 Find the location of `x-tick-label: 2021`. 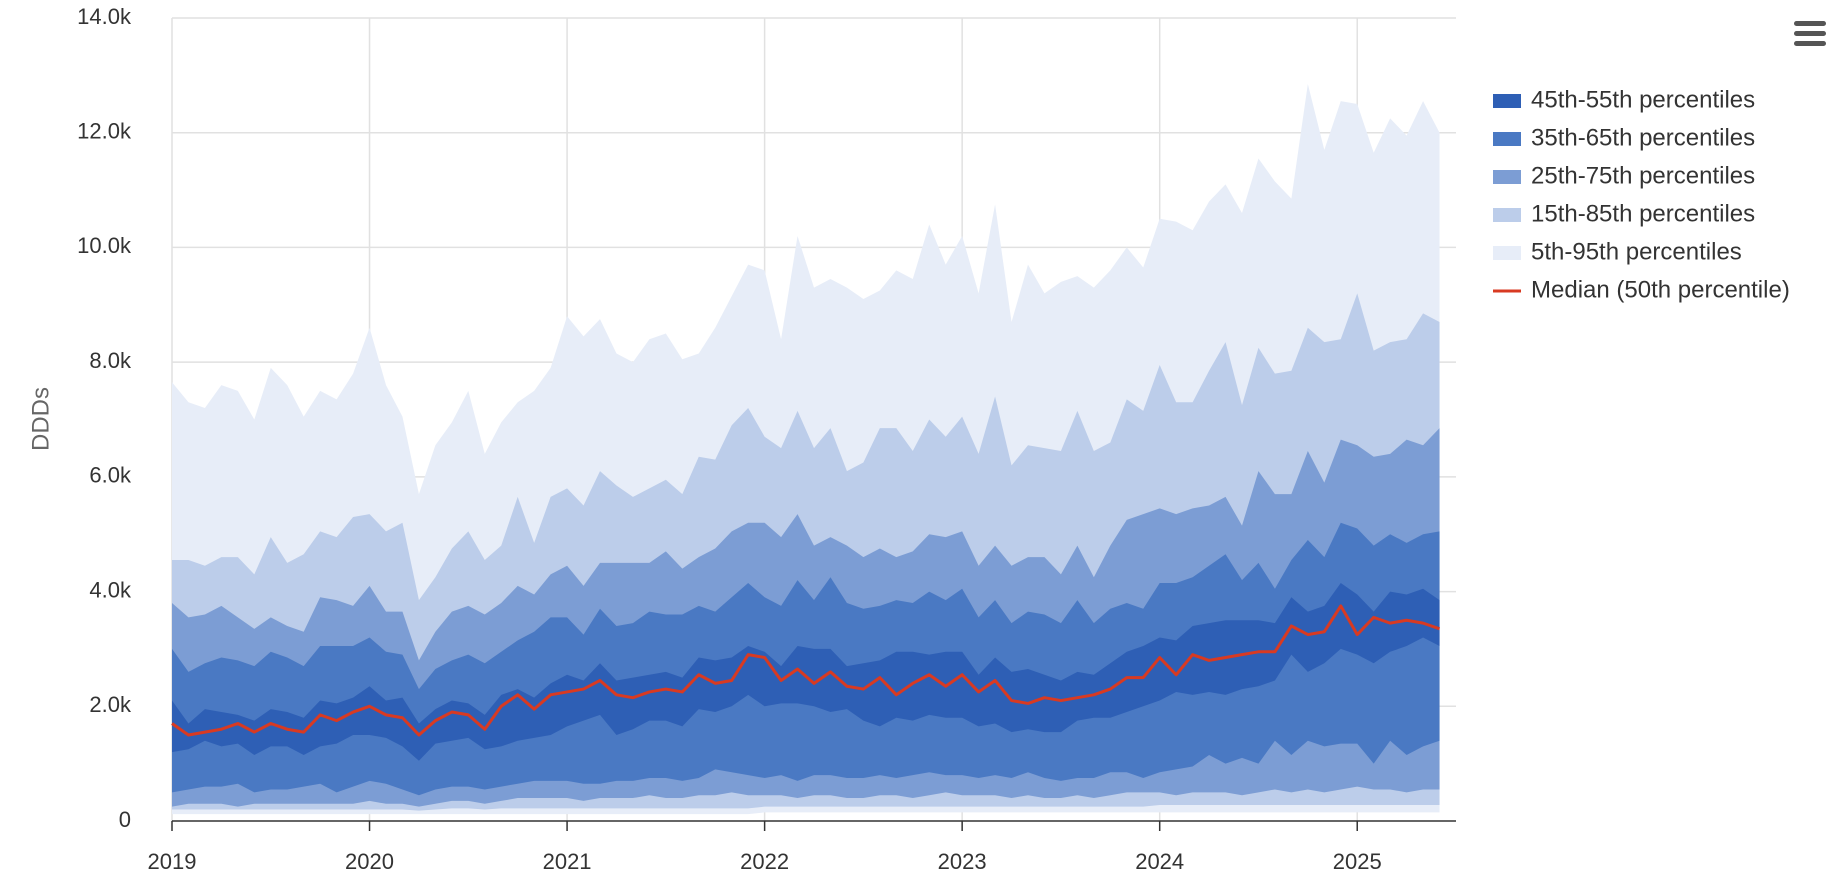

x-tick-label: 2021 is located at coordinates (567, 861).